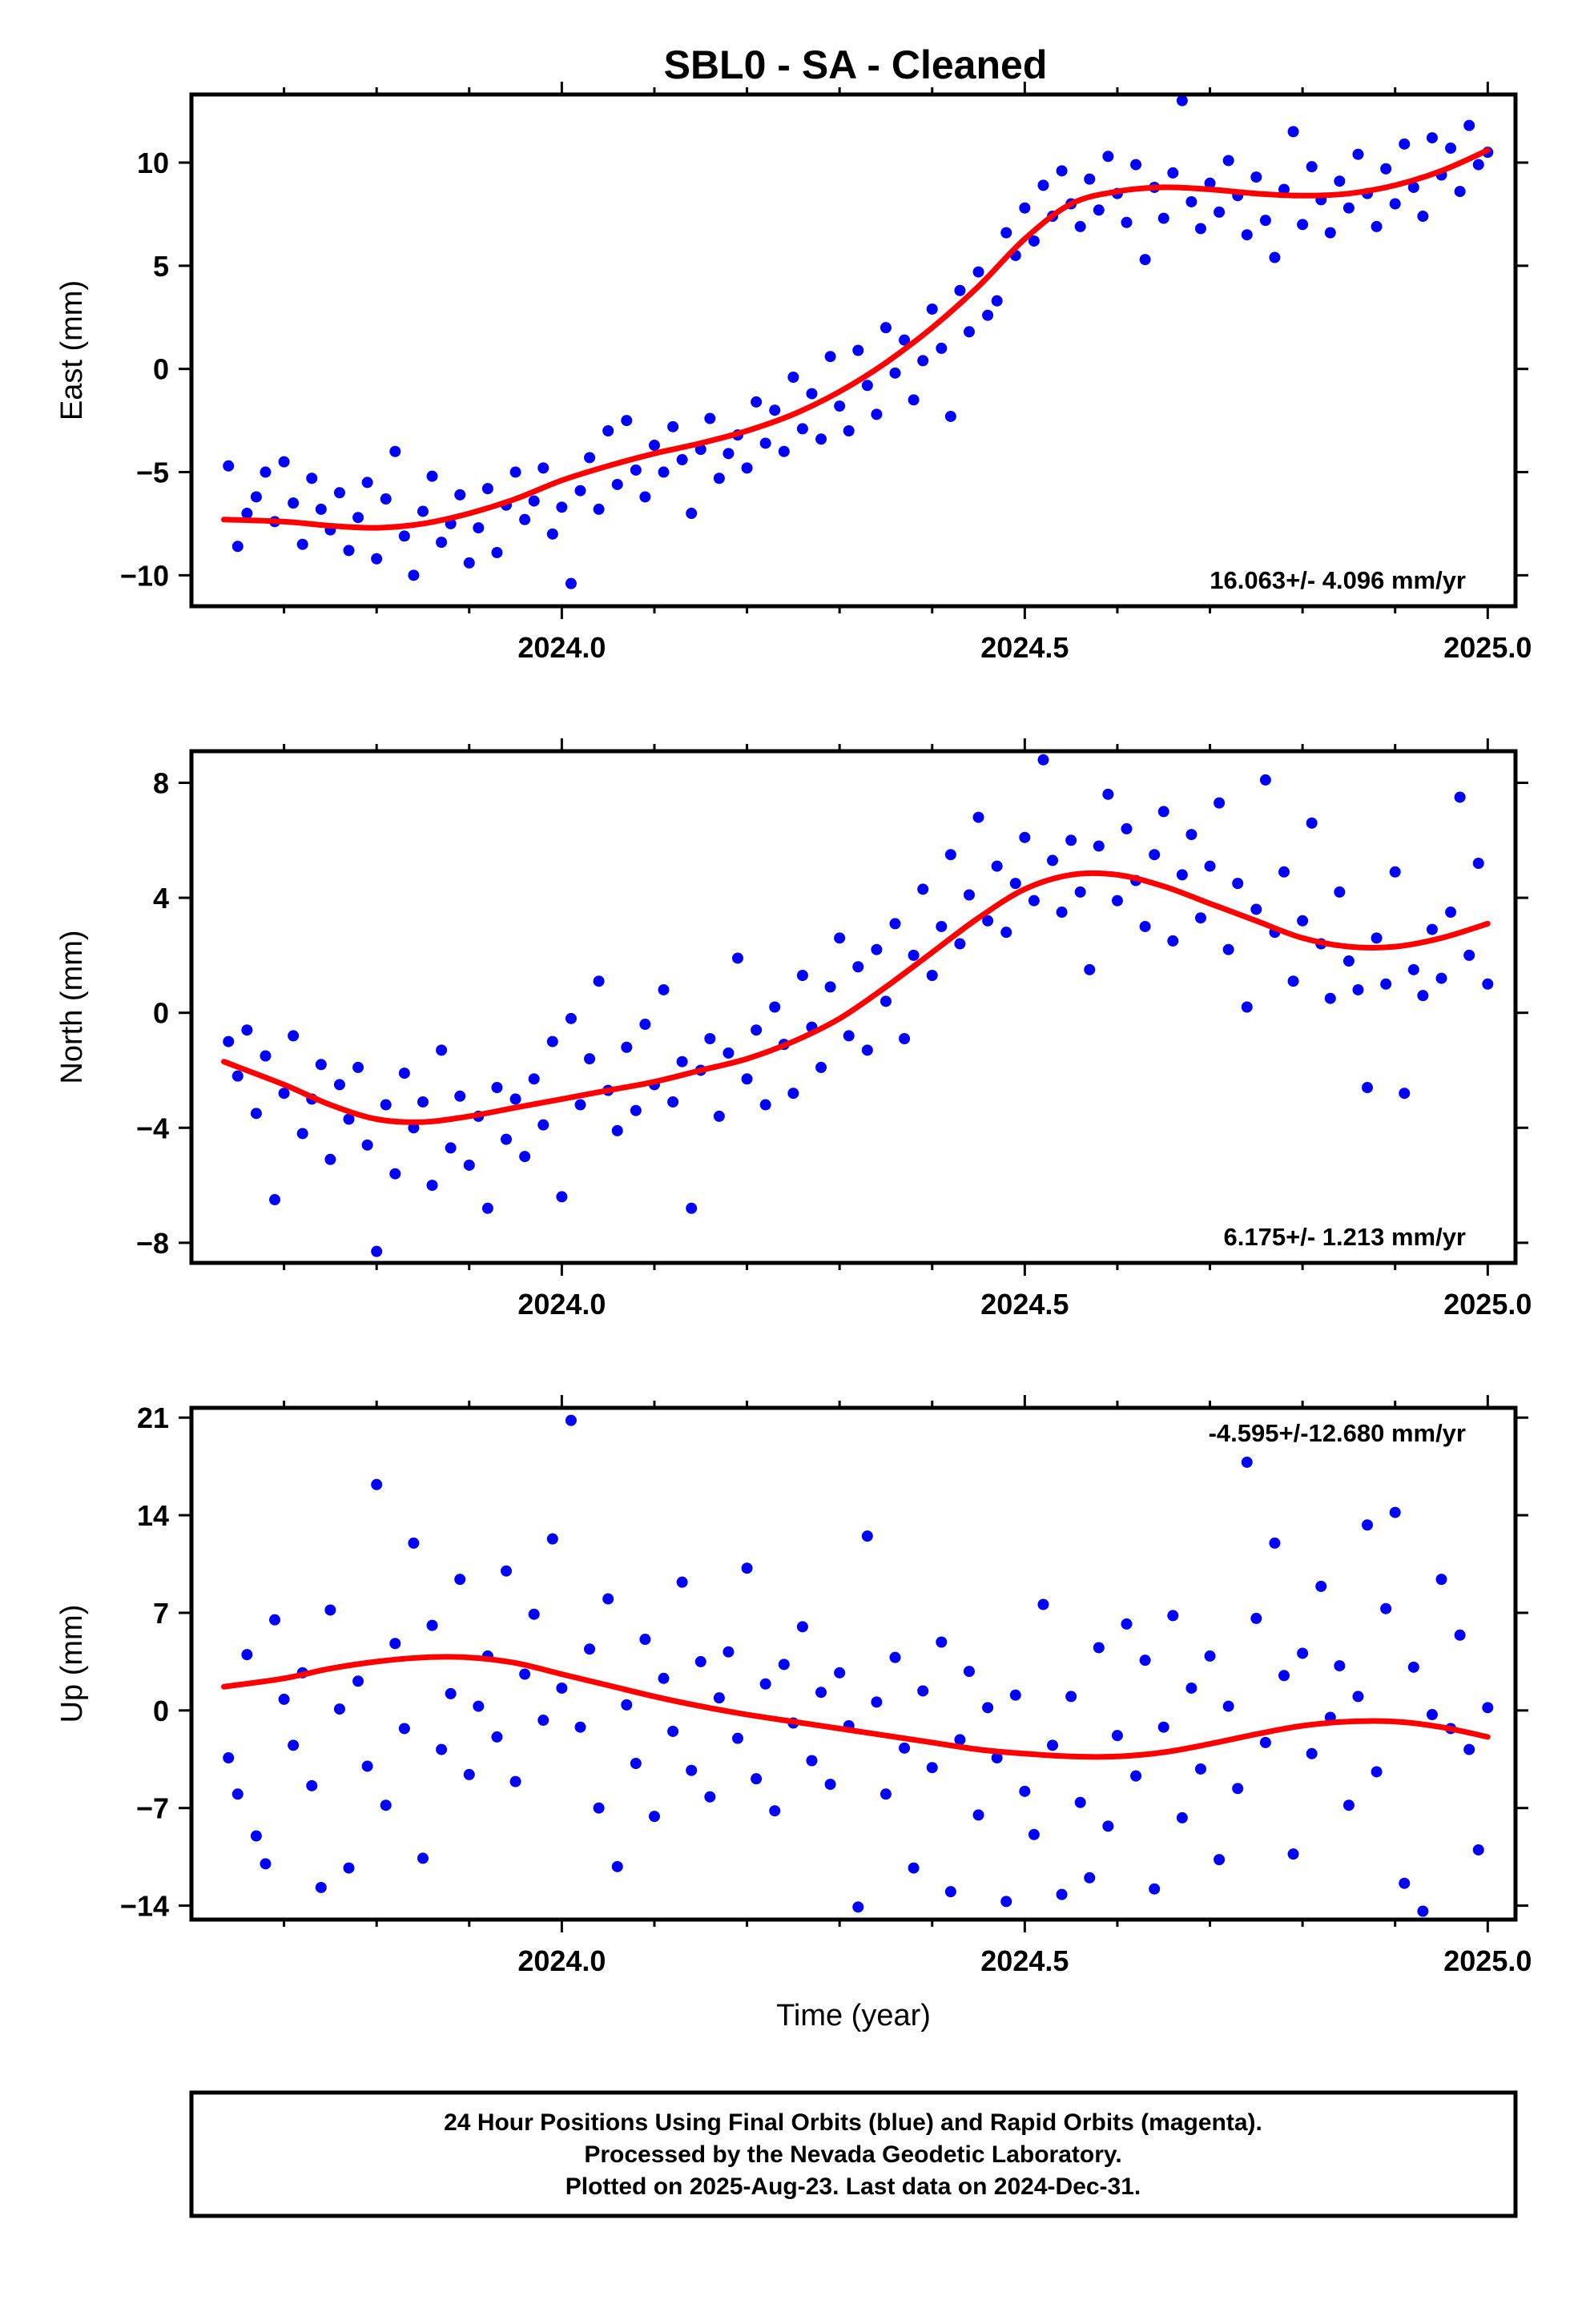  I want to click on north-y-tick-label: 4, so click(161, 898).